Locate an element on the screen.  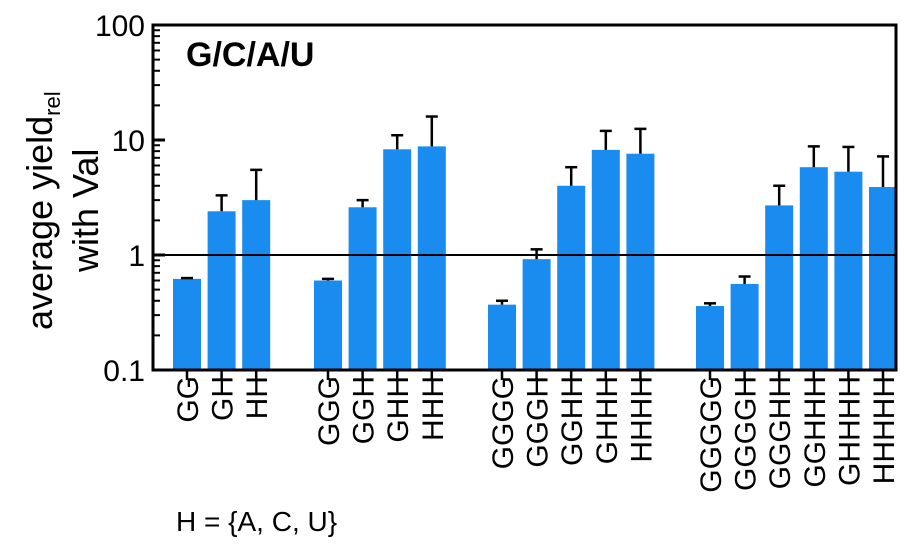
x-tick-label: HHH is located at coordinates (433, 408).